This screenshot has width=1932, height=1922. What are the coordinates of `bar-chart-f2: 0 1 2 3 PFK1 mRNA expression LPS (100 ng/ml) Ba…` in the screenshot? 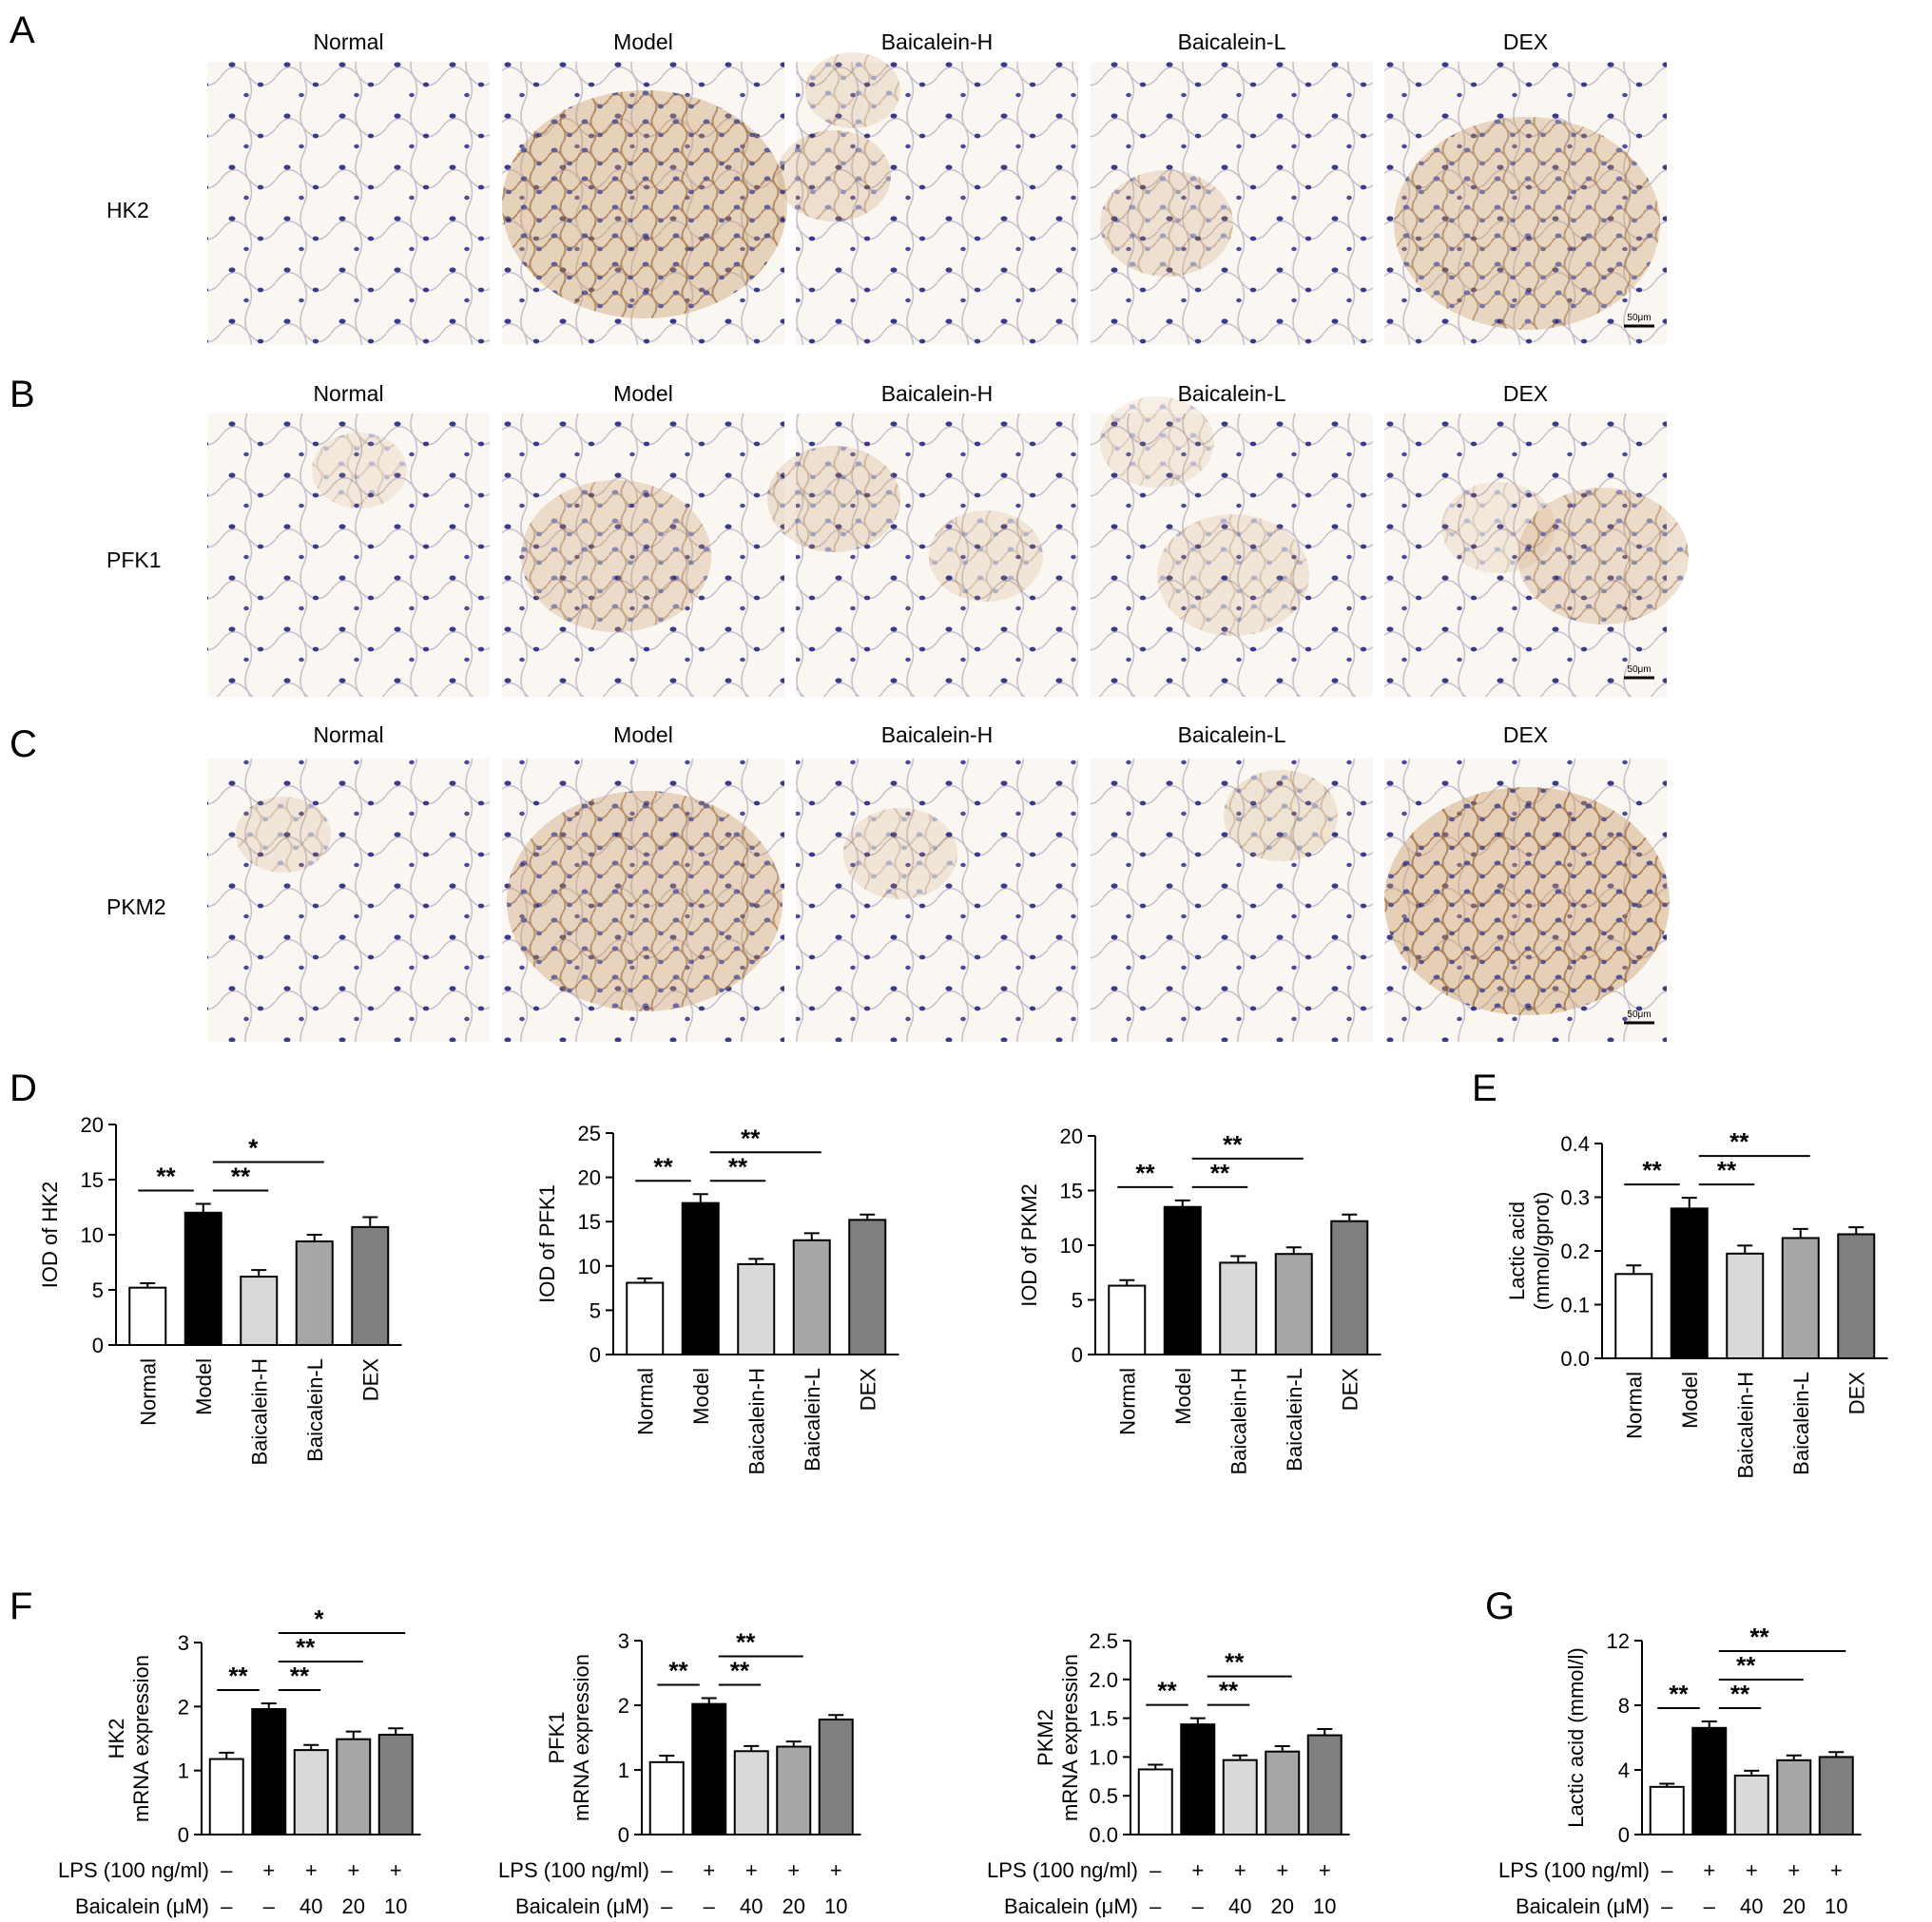 It's located at (679, 1773).